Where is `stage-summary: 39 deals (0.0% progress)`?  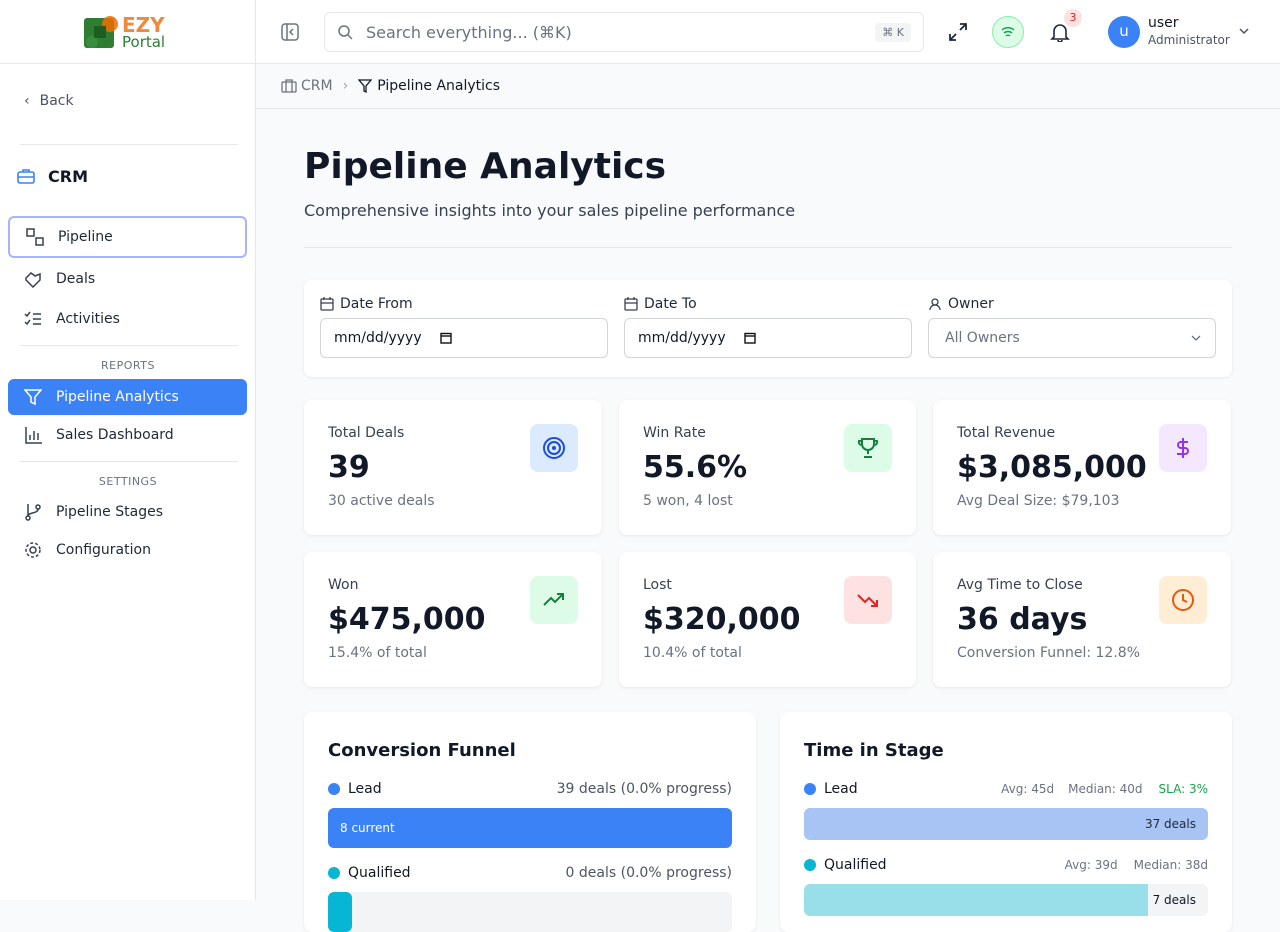
stage-summary: 39 deals (0.0% progress) is located at coordinates (644, 789).